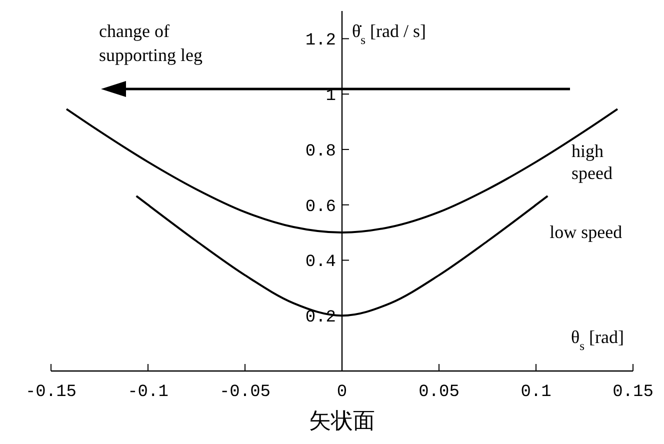 The width and height of the screenshot is (664, 444). I want to click on series-label: high speed, so click(591, 162).